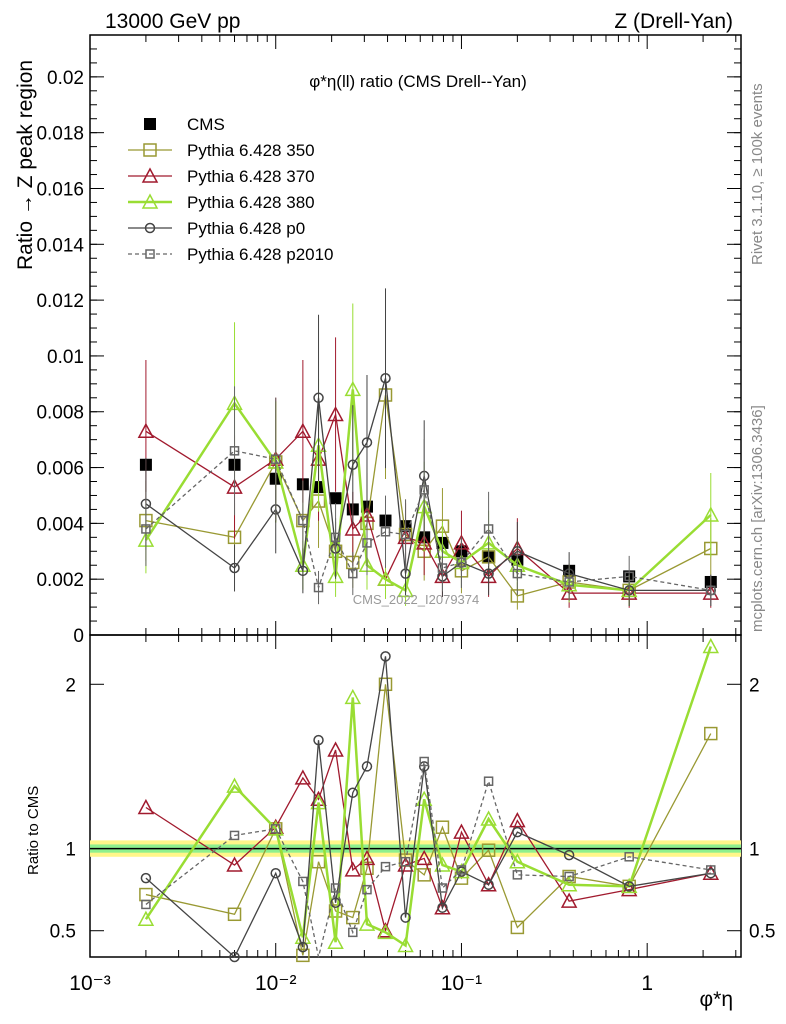 The height and width of the screenshot is (1024, 786). What do you see at coordinates (461, 983) in the screenshot?
I see `x-tick-label: 10⁻¹` at bounding box center [461, 983].